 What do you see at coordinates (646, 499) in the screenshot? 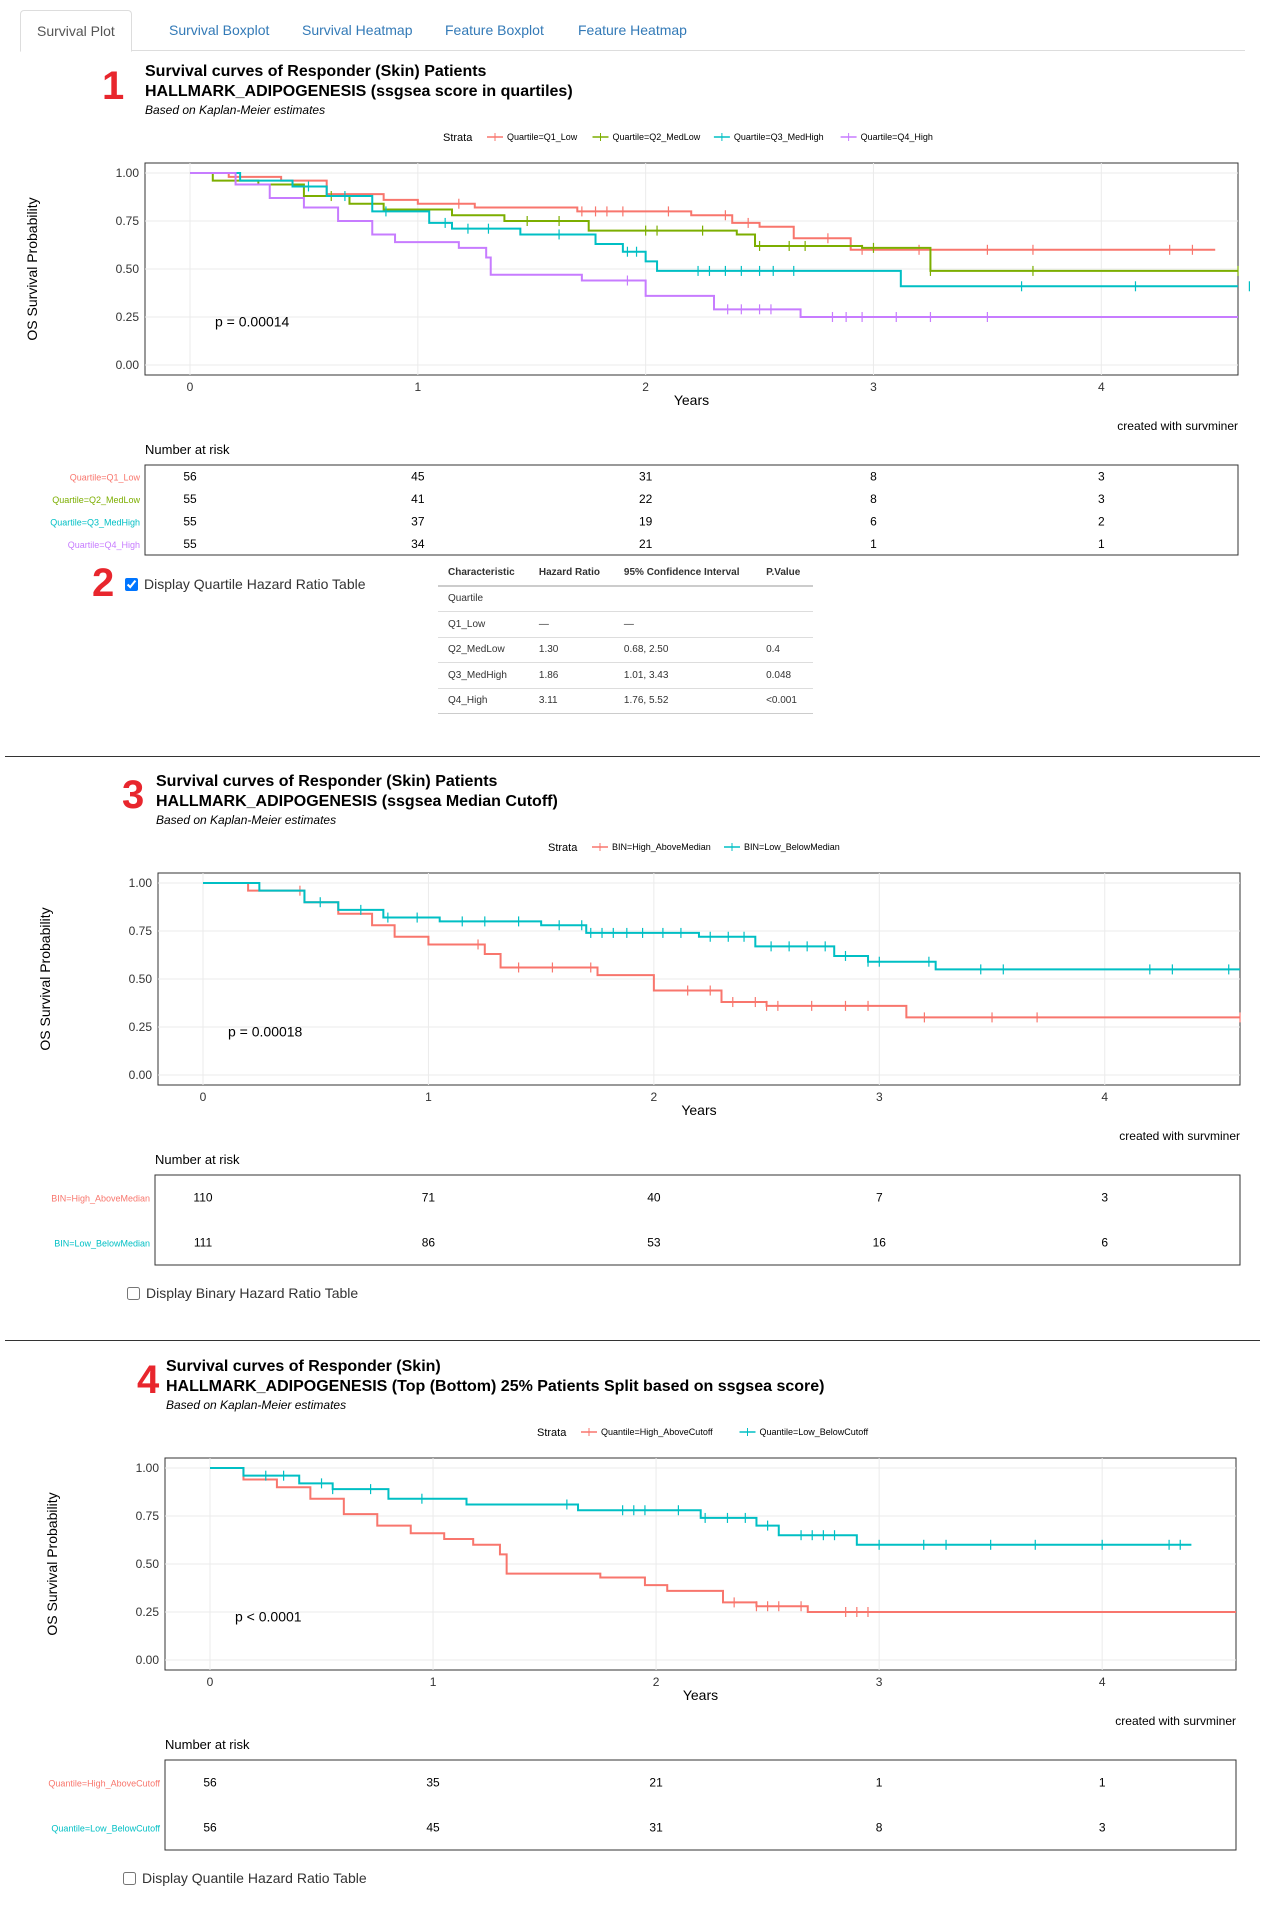
I see `risk-table-value: 22` at bounding box center [646, 499].